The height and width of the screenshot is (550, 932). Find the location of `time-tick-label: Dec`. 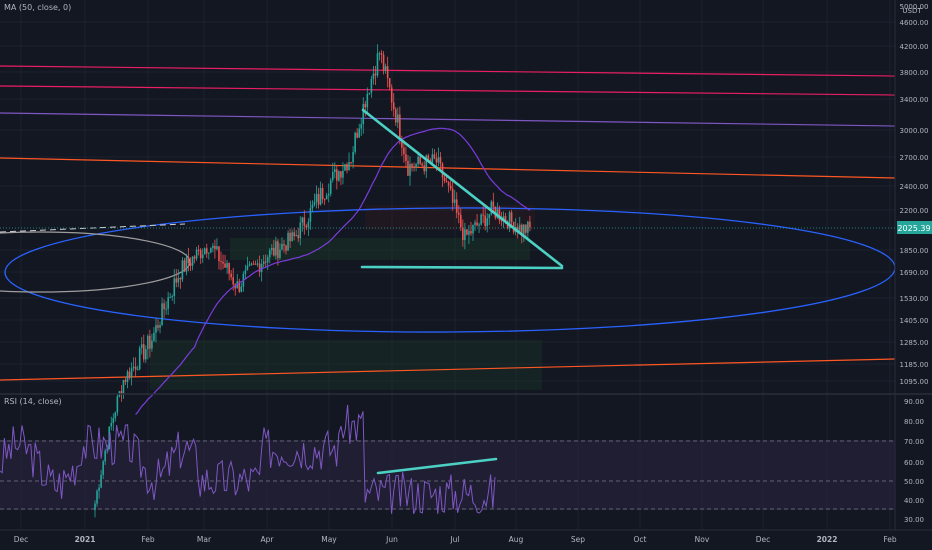

time-tick-label: Dec is located at coordinates (21, 539).